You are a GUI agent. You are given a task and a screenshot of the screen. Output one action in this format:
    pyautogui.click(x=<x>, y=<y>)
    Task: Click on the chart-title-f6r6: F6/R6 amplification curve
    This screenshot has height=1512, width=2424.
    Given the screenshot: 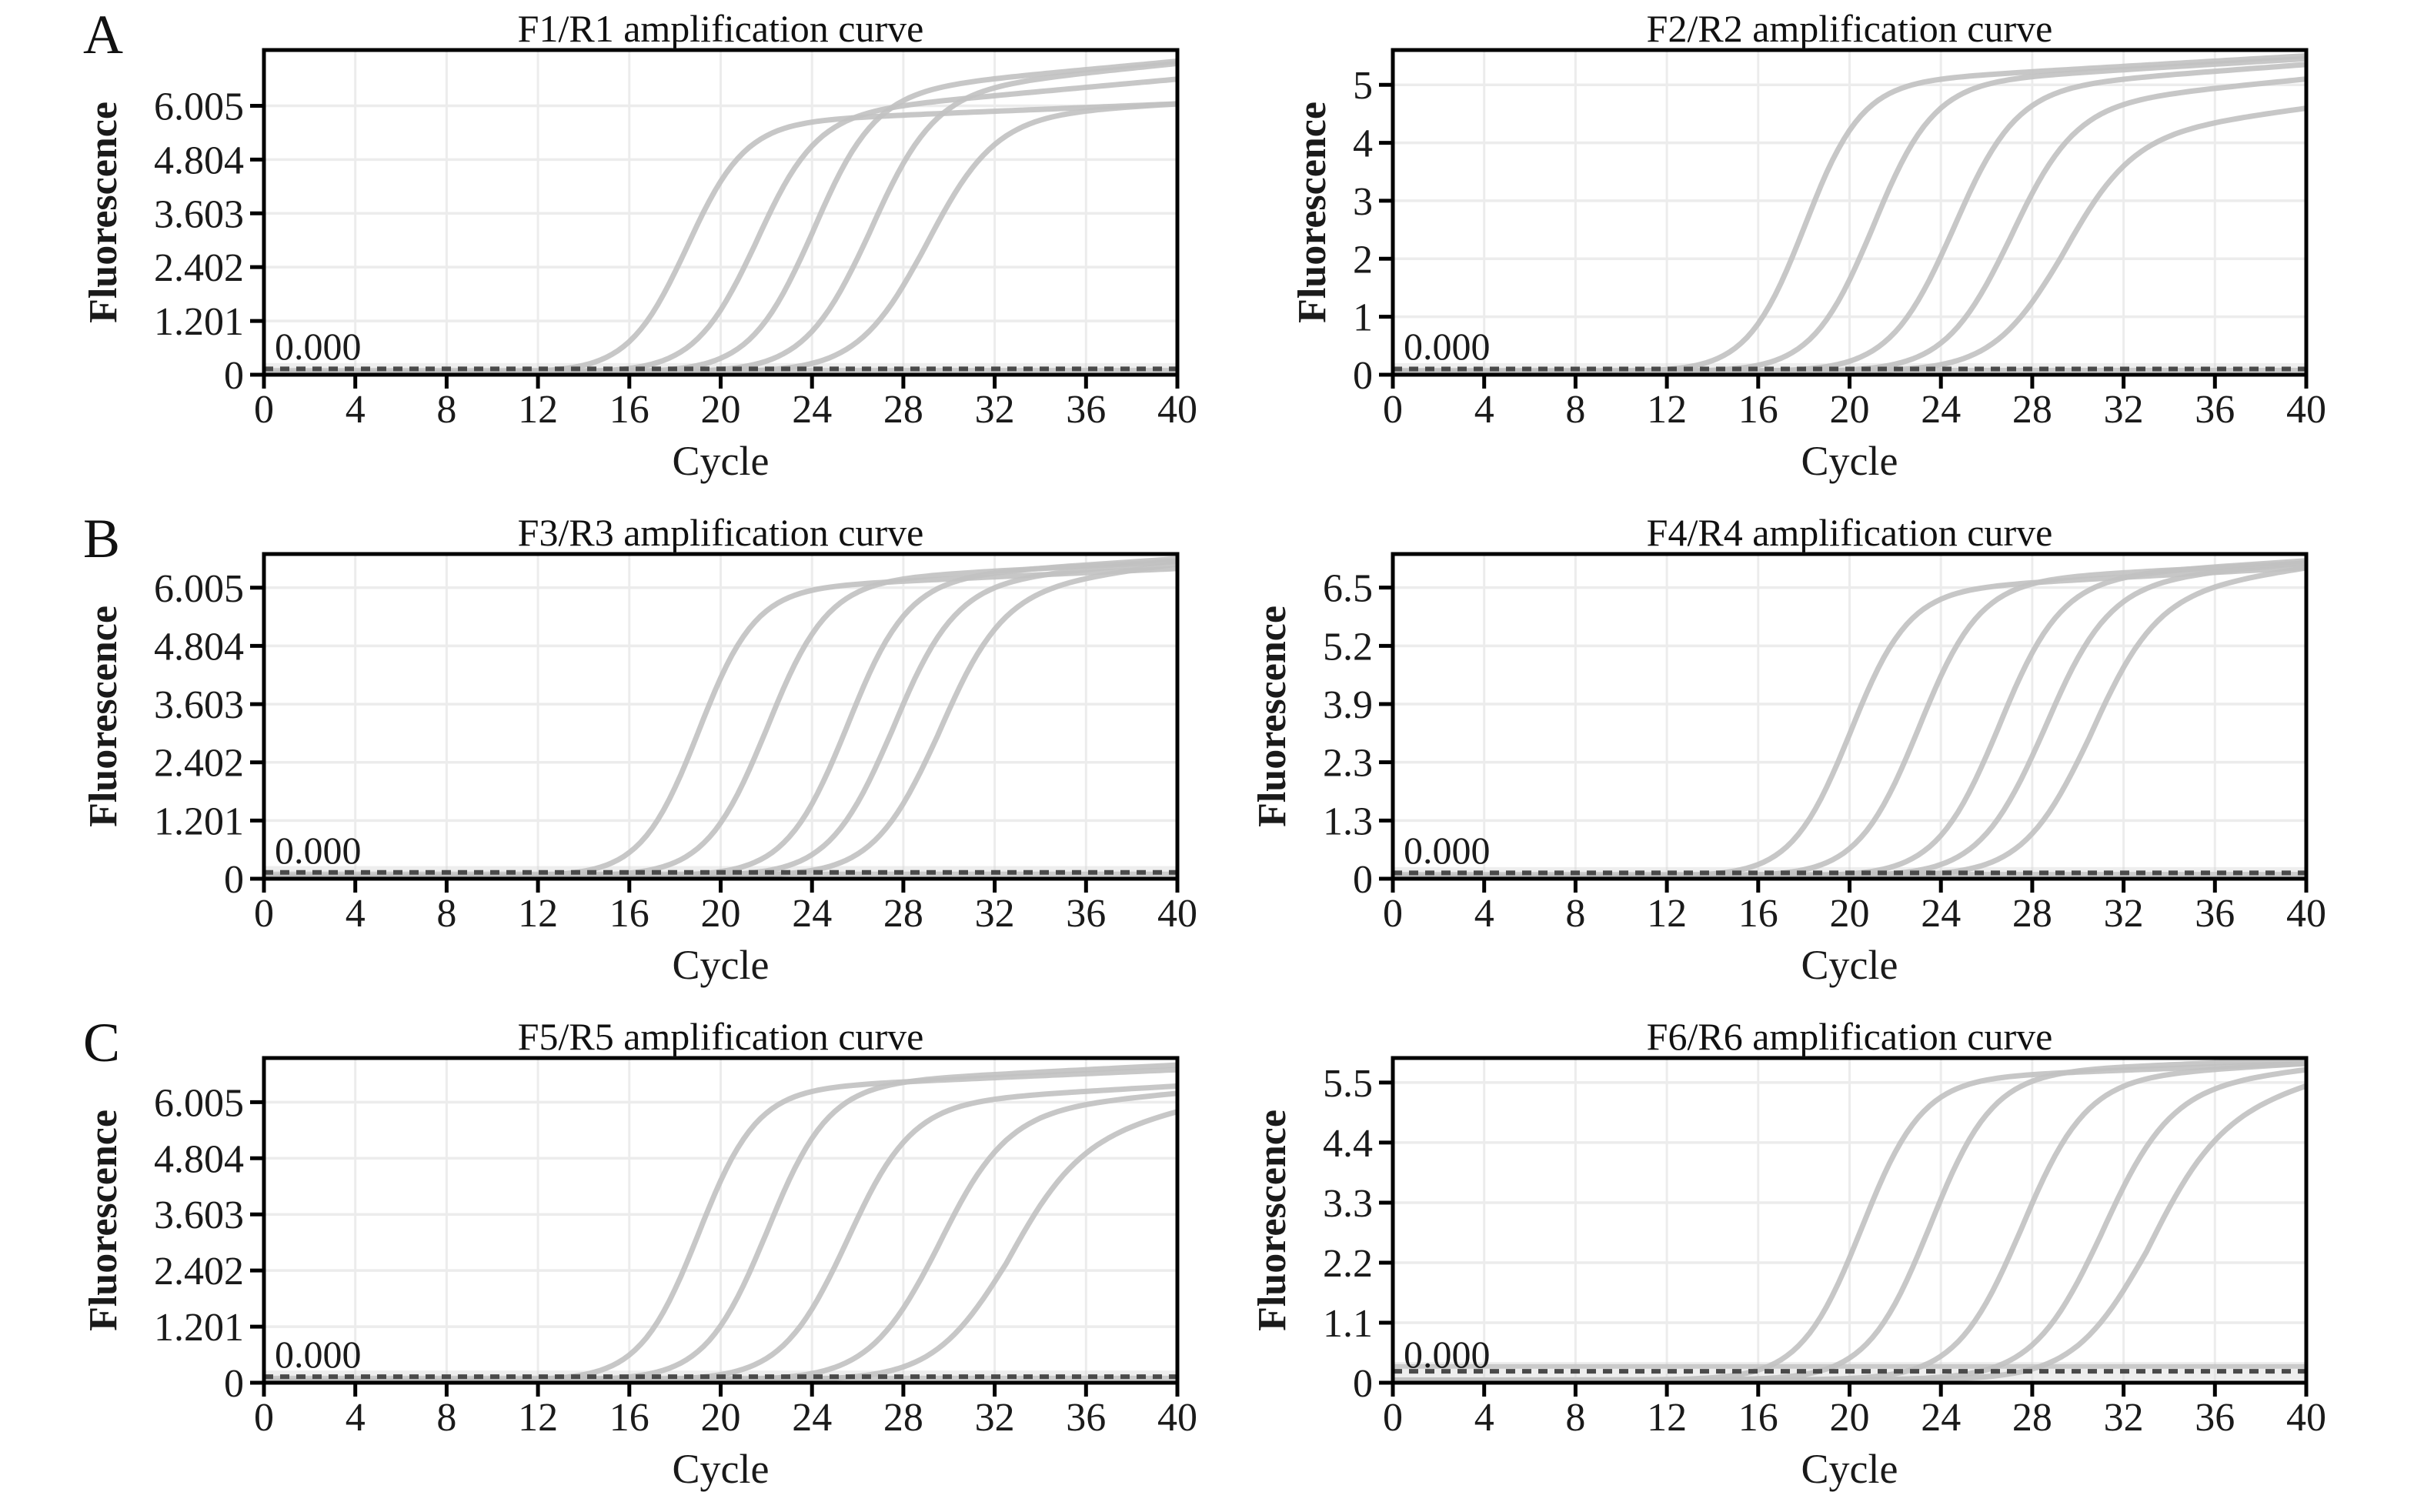 What is the action you would take?
    pyautogui.click(x=1849, y=1036)
    